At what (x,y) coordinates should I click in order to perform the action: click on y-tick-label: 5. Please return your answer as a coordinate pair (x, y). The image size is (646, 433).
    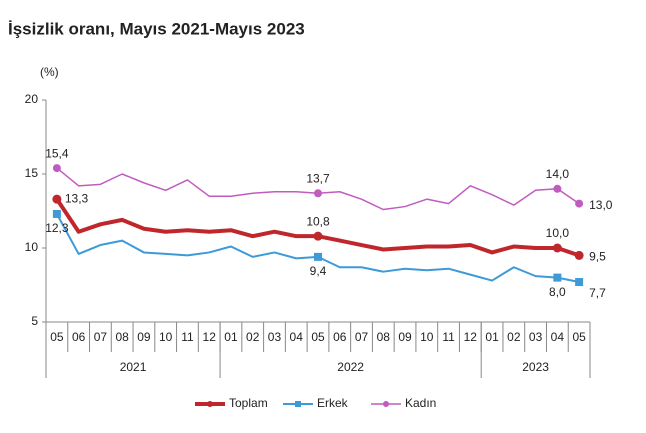
    Looking at the image, I should click on (34, 321).